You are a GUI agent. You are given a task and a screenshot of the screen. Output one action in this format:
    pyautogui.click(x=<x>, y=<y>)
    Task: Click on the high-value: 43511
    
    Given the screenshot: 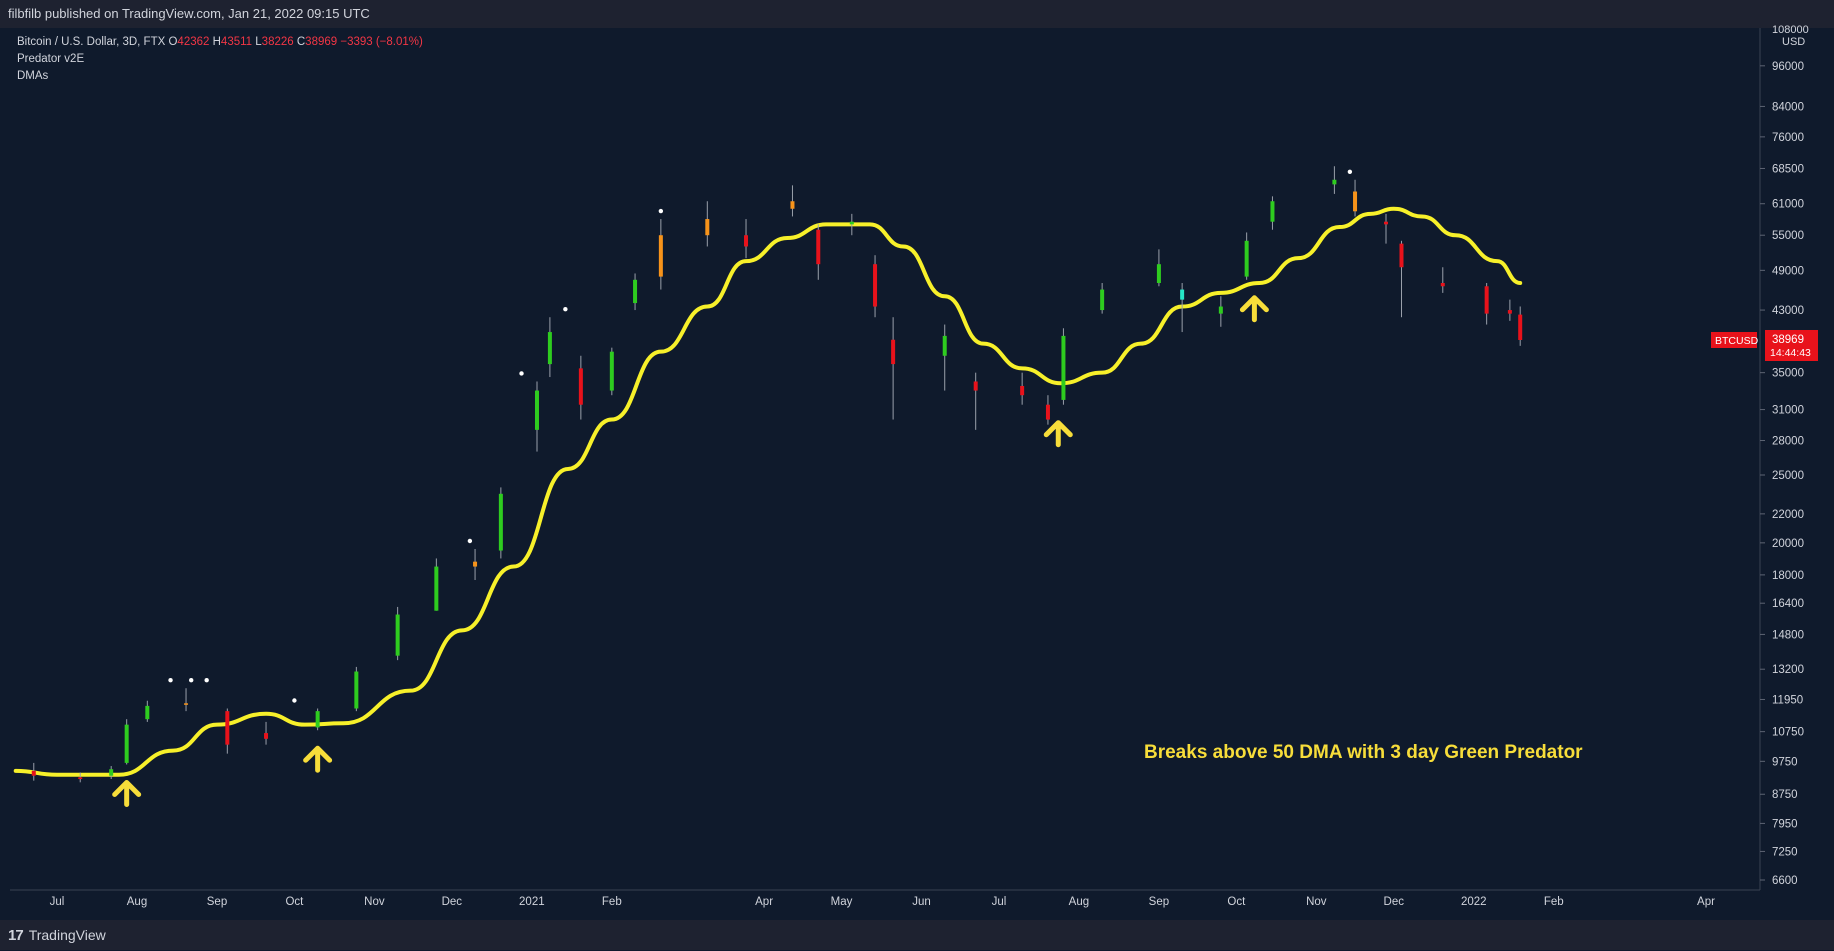 What is the action you would take?
    pyautogui.click(x=236, y=42)
    